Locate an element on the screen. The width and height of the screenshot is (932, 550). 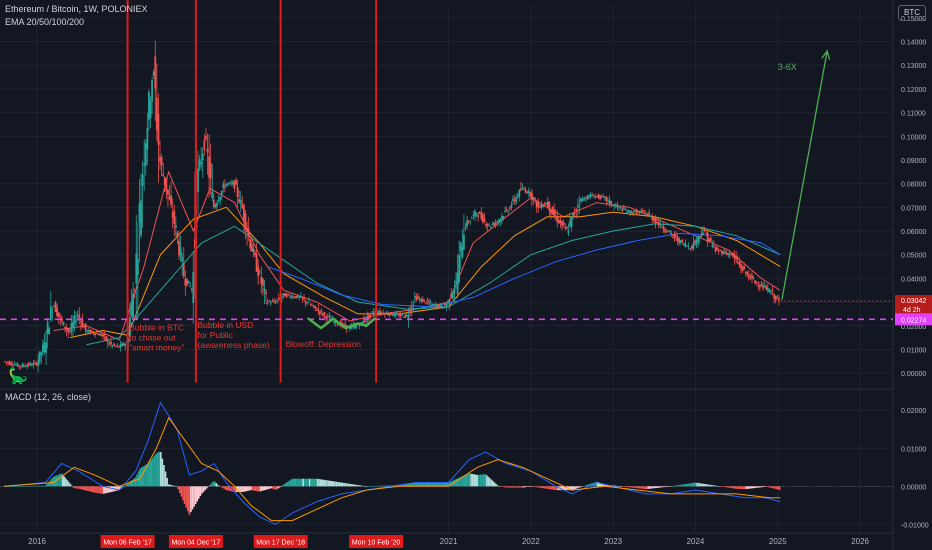
price-tick-label: 0.08000 is located at coordinates (913, 185).